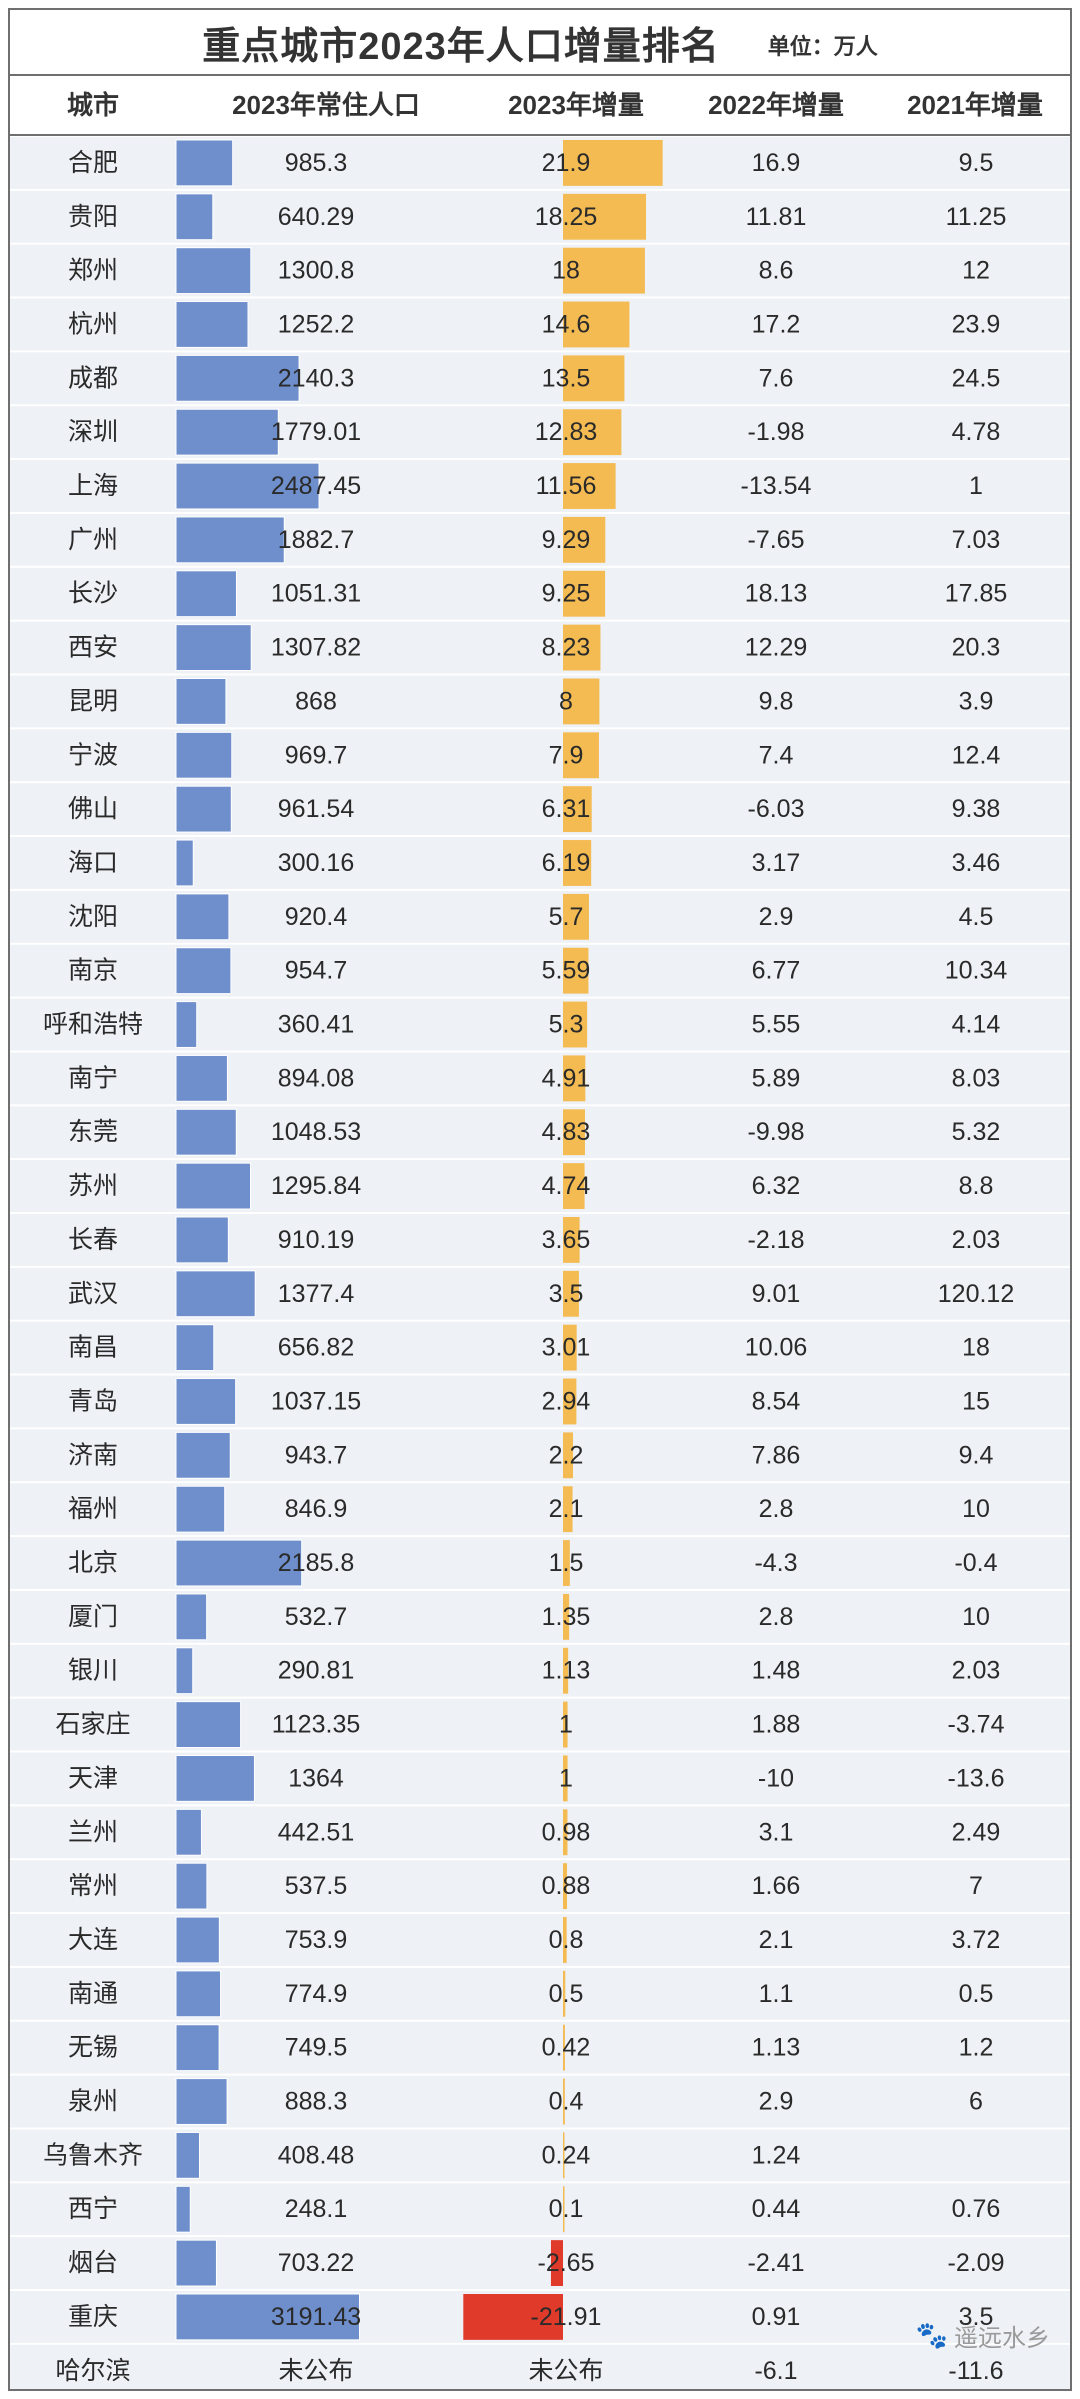 The image size is (1080, 2399). I want to click on increment-2023-value: 1.35, so click(566, 1617).